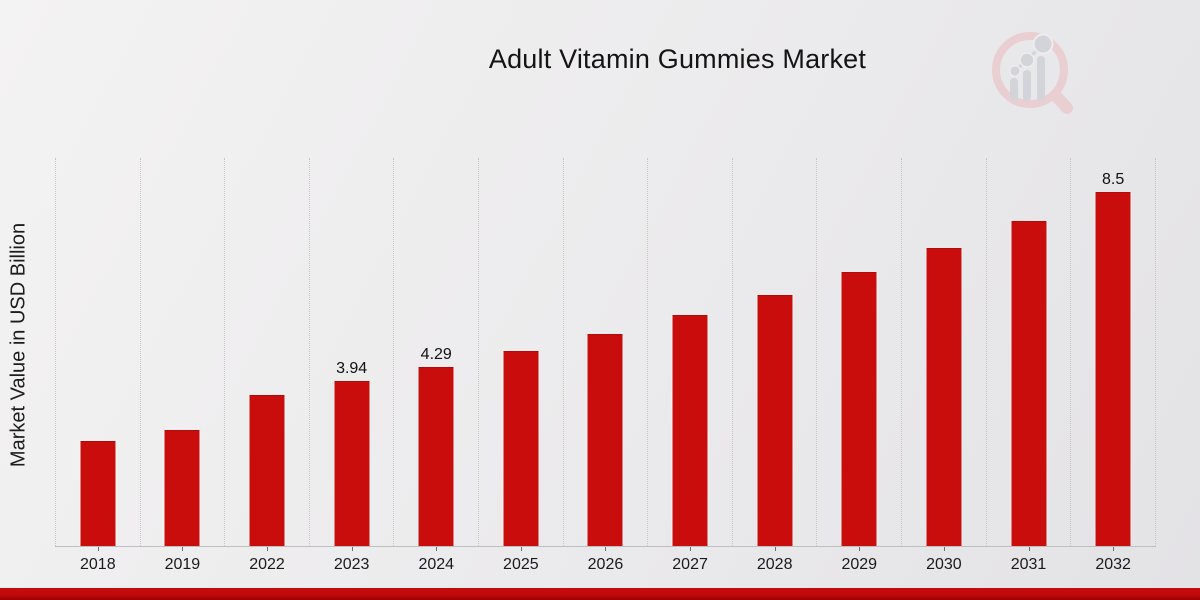 The height and width of the screenshot is (600, 1200). I want to click on x-axis-label-2018: 2018, so click(98, 564).